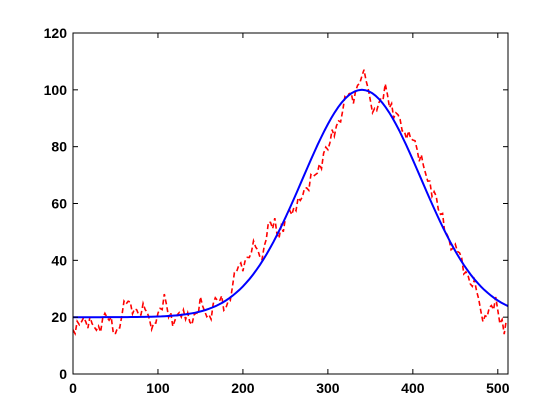 The image size is (560, 420). Describe the element at coordinates (158, 388) in the screenshot. I see `x-tick-label: 100` at that location.